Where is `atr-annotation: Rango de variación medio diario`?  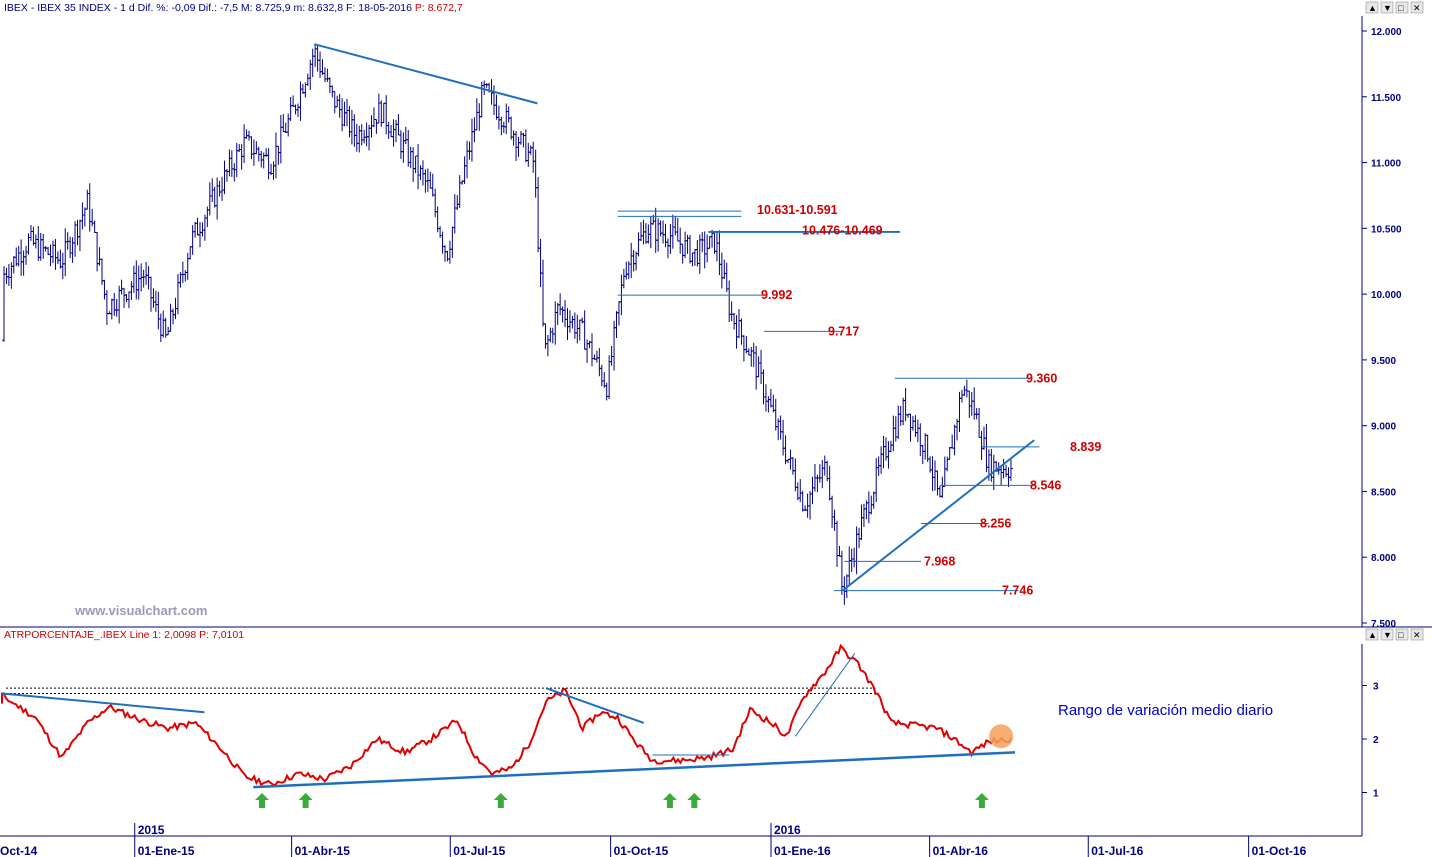 atr-annotation: Rango de variación medio diario is located at coordinates (1165, 710).